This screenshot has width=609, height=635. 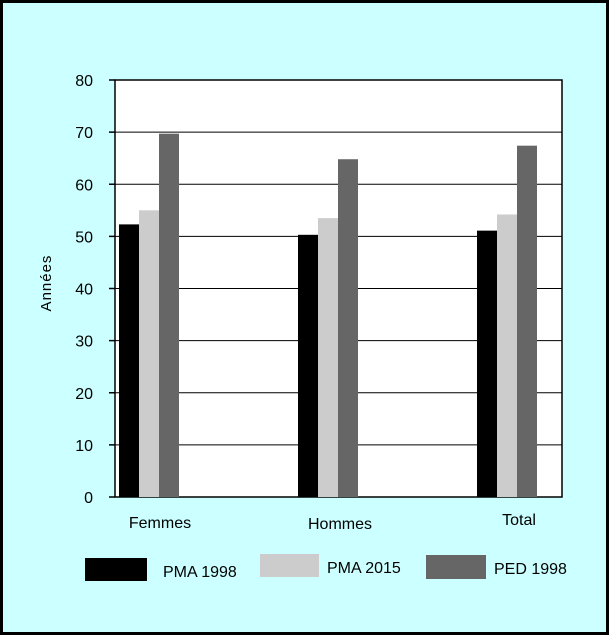 What do you see at coordinates (340, 524) in the screenshot?
I see `x-category-label: Hommes` at bounding box center [340, 524].